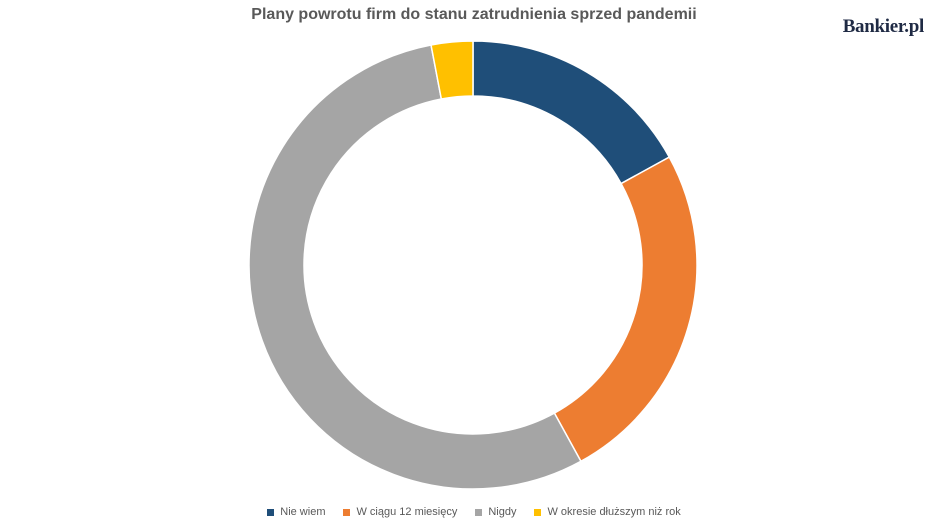 The image size is (948, 528). Describe the element at coordinates (407, 512) in the screenshot. I see `legend-label: W ciągu 12 miesięcy` at that location.